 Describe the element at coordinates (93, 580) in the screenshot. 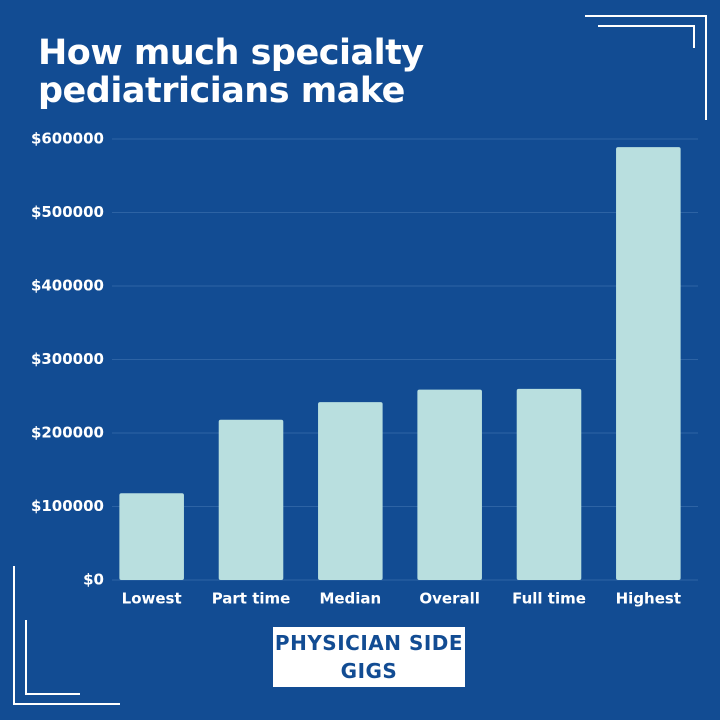

I see `y-tick-label: $0` at that location.